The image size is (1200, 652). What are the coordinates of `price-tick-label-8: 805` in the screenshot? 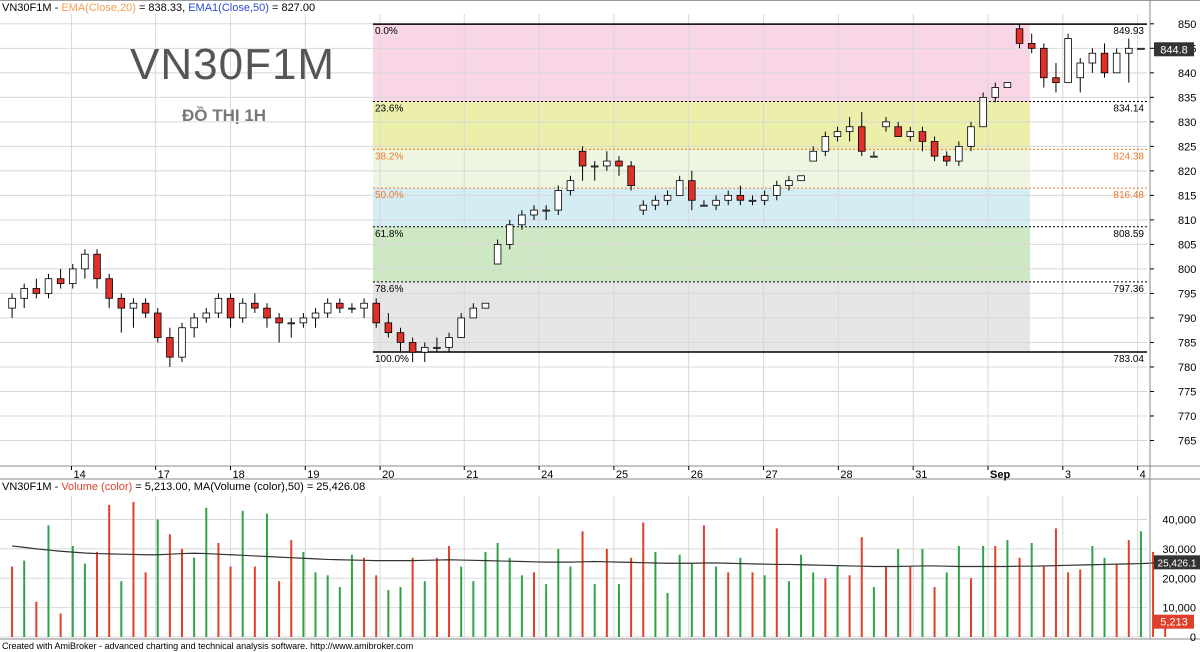 It's located at (1187, 245).